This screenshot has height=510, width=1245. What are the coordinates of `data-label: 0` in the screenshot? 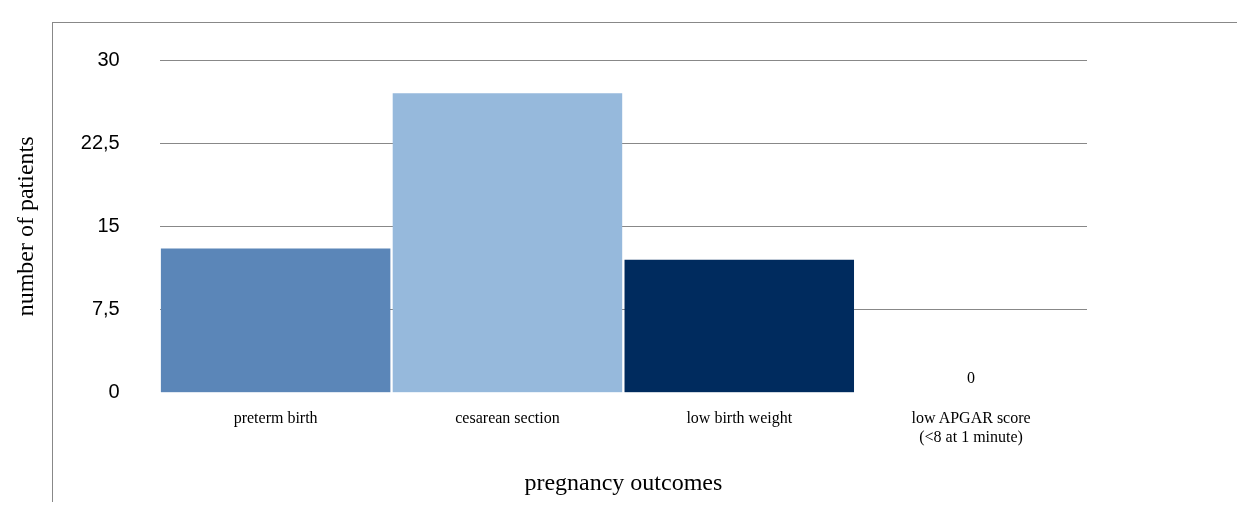 It's located at (971, 377).